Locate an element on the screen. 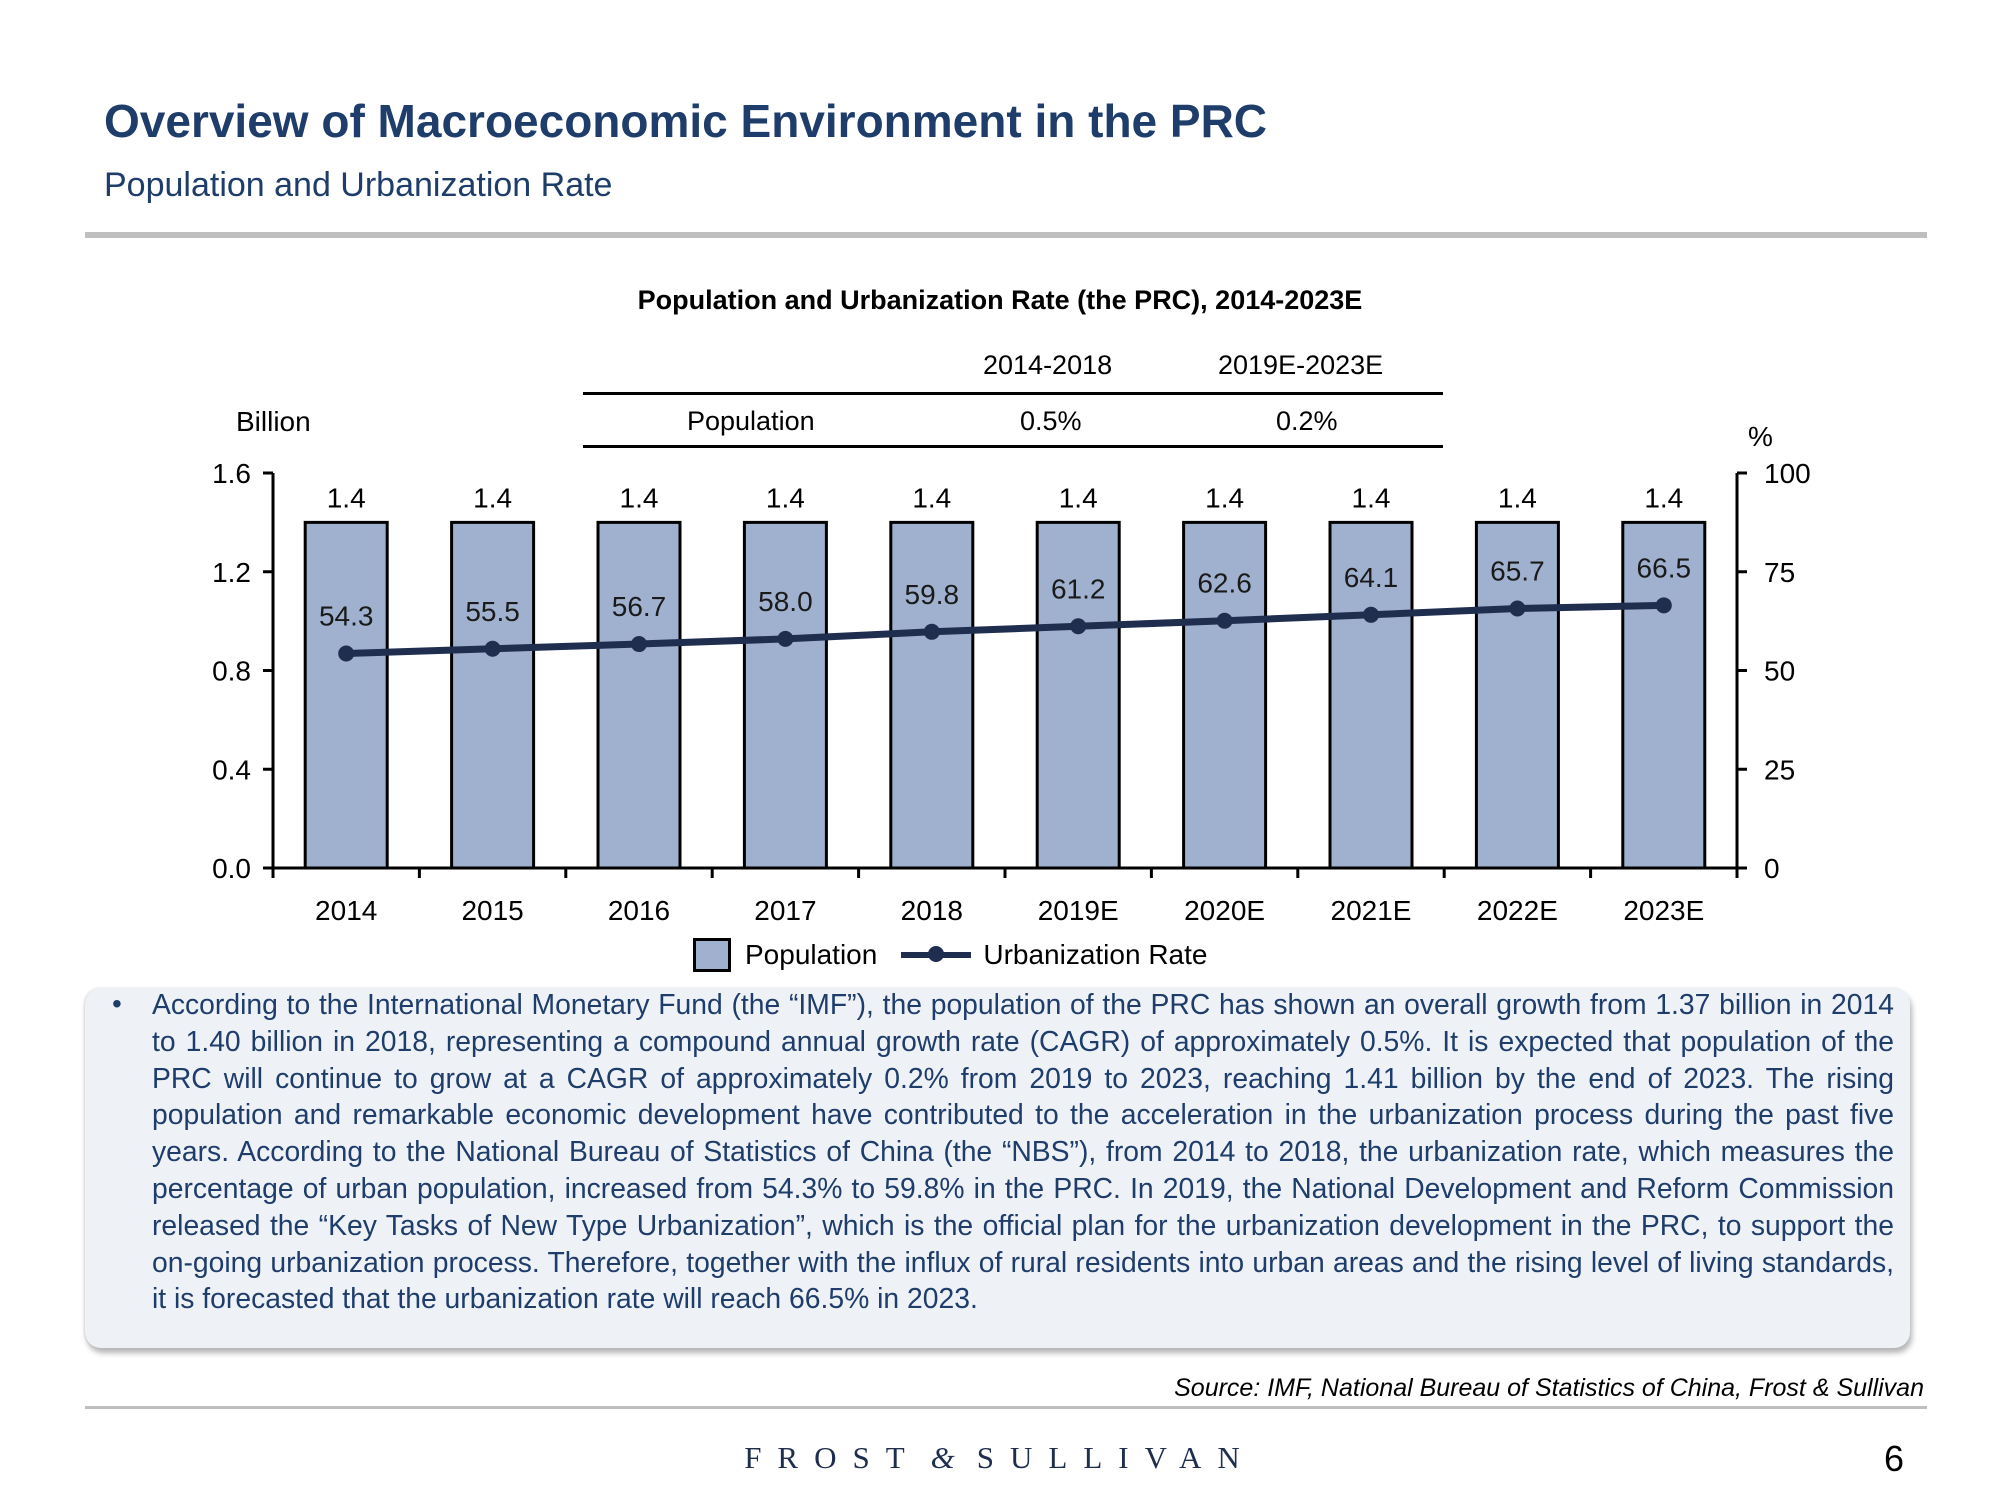 Image resolution: width=2000 pixels, height=1500 pixels. legend-urbanization-line-marker is located at coordinates (936, 954).